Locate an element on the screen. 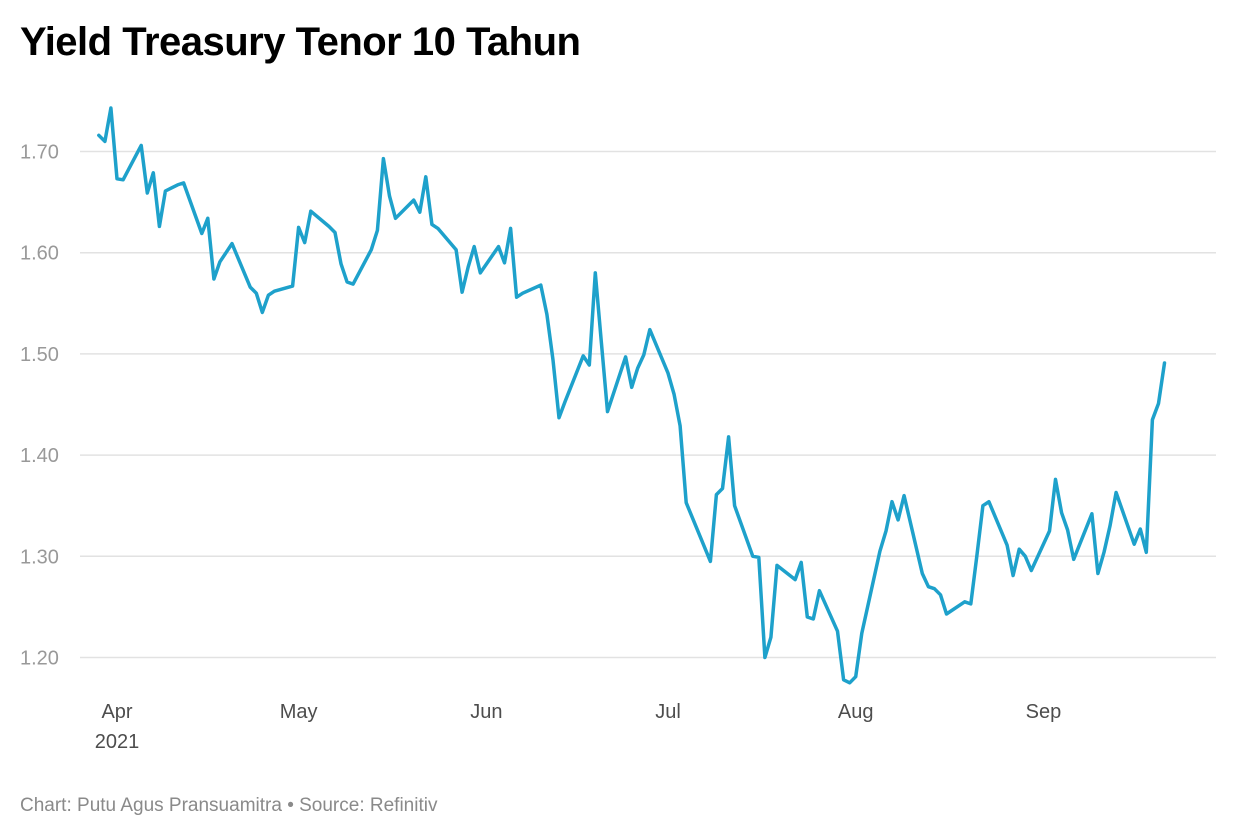 The width and height of the screenshot is (1240, 840). page-title: Yield Treasury Tenor 10 Tahun is located at coordinates (300, 42).